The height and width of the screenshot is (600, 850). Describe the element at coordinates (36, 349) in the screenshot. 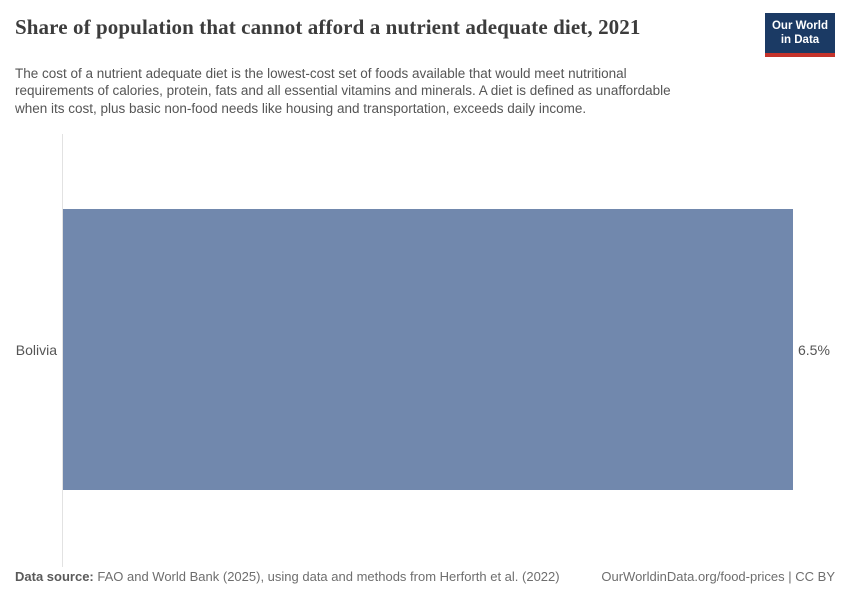

I see `entity-label-bolivia: Bolivia` at that location.